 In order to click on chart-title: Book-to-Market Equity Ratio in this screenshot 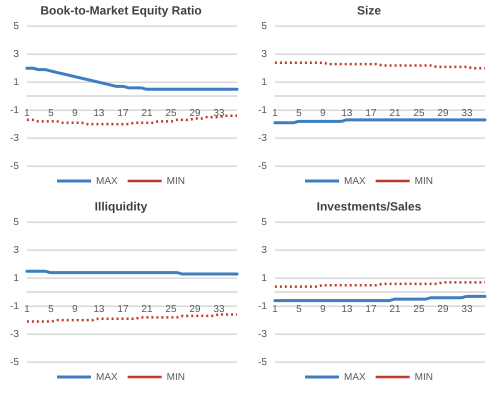, I will do `click(121, 11)`.